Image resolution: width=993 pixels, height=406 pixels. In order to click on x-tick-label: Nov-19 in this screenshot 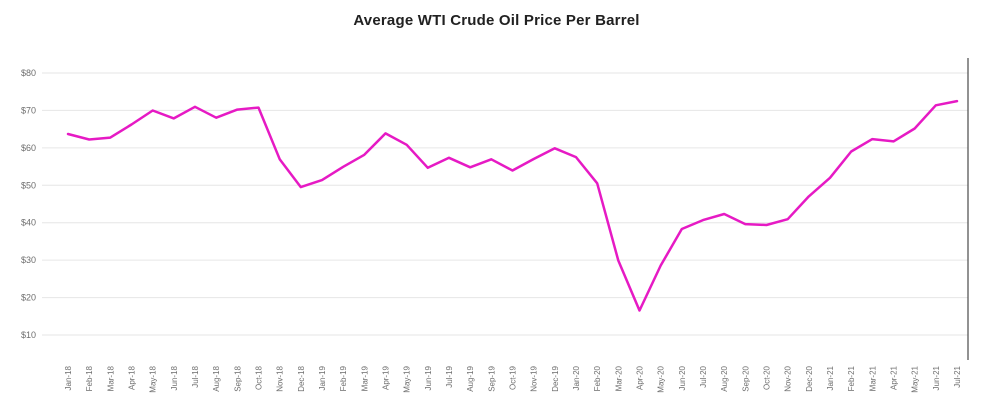, I will do `click(534, 378)`.